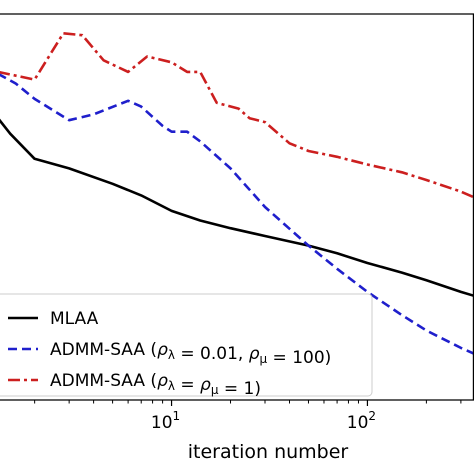  What do you see at coordinates (268, 452) in the screenshot?
I see `x-axis-label: iteration number` at bounding box center [268, 452].